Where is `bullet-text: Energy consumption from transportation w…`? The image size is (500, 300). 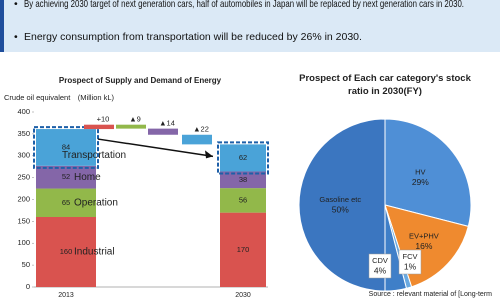 bullet-text: Energy consumption from transportation w… is located at coordinates (193, 37).